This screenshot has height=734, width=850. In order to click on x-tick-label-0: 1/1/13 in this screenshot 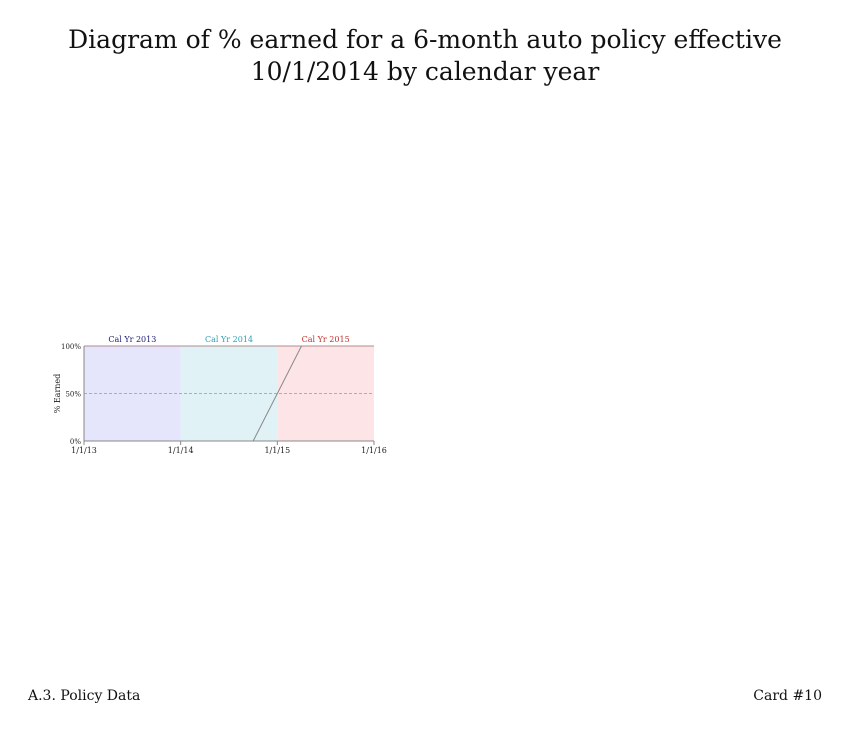, I will do `click(84, 450)`.